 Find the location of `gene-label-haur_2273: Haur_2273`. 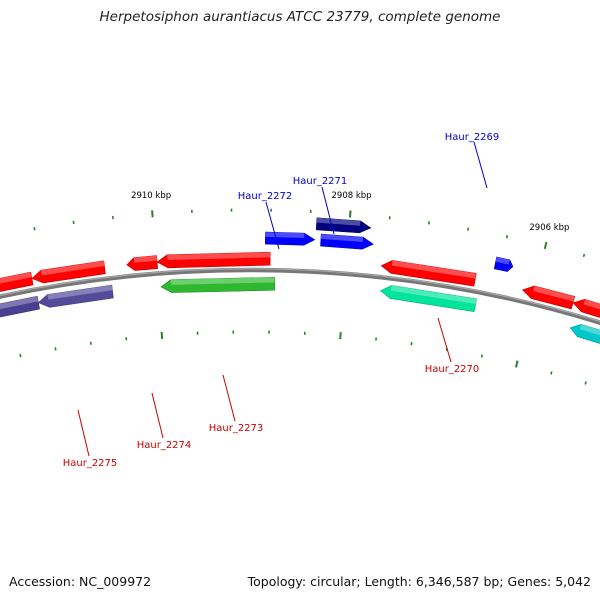

gene-label-haur_2273: Haur_2273 is located at coordinates (236, 404).